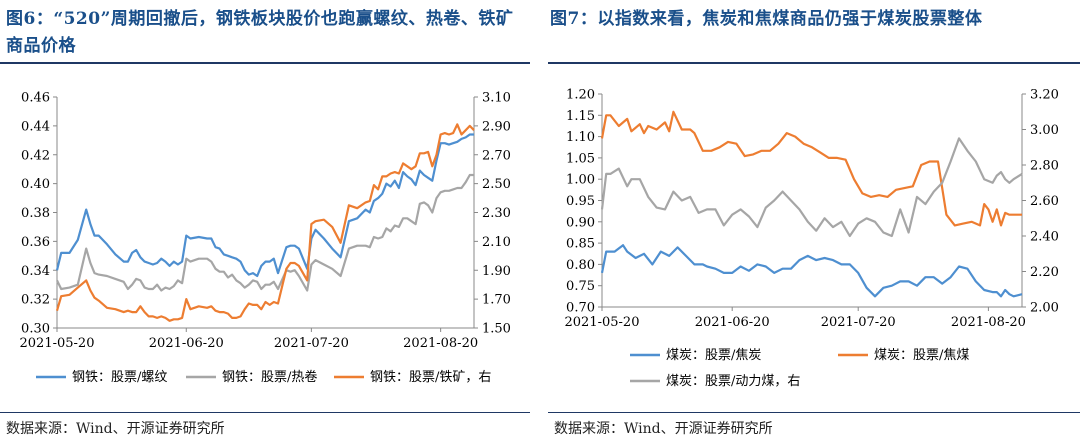 The width and height of the screenshot is (1080, 443). Describe the element at coordinates (496, 126) in the screenshot. I see `fig6-right-tick-label: 2.90` at that location.